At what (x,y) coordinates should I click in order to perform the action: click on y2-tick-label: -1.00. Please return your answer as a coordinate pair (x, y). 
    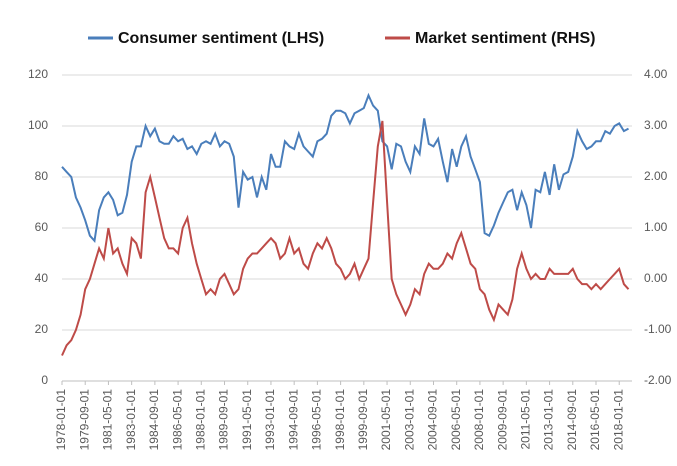
    Looking at the image, I should click on (658, 329).